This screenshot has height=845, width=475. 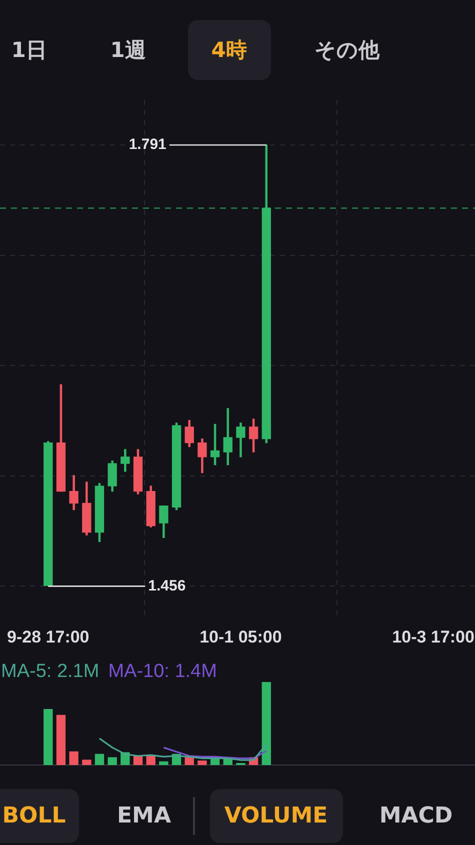 I want to click on text: MA-5: 2.1M, so click(x=50, y=671).